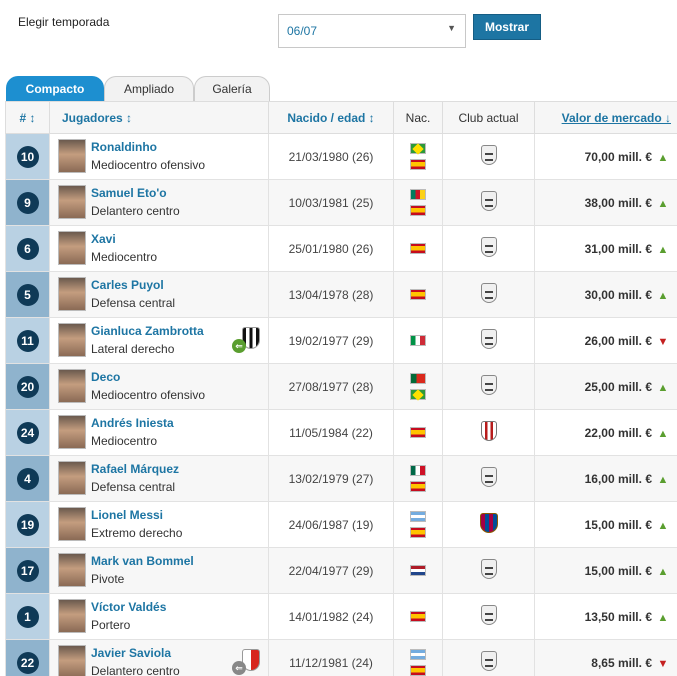 The height and width of the screenshot is (676, 677). What do you see at coordinates (159, 616) in the screenshot?
I see `player-cell: Víctor Valdés Portero` at bounding box center [159, 616].